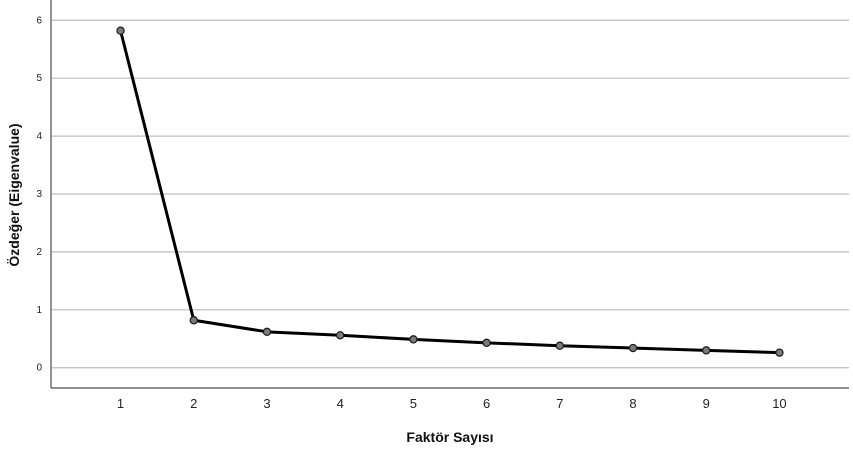 Image resolution: width=853 pixels, height=449 pixels. I want to click on x-tick-1: 1, so click(120, 403).